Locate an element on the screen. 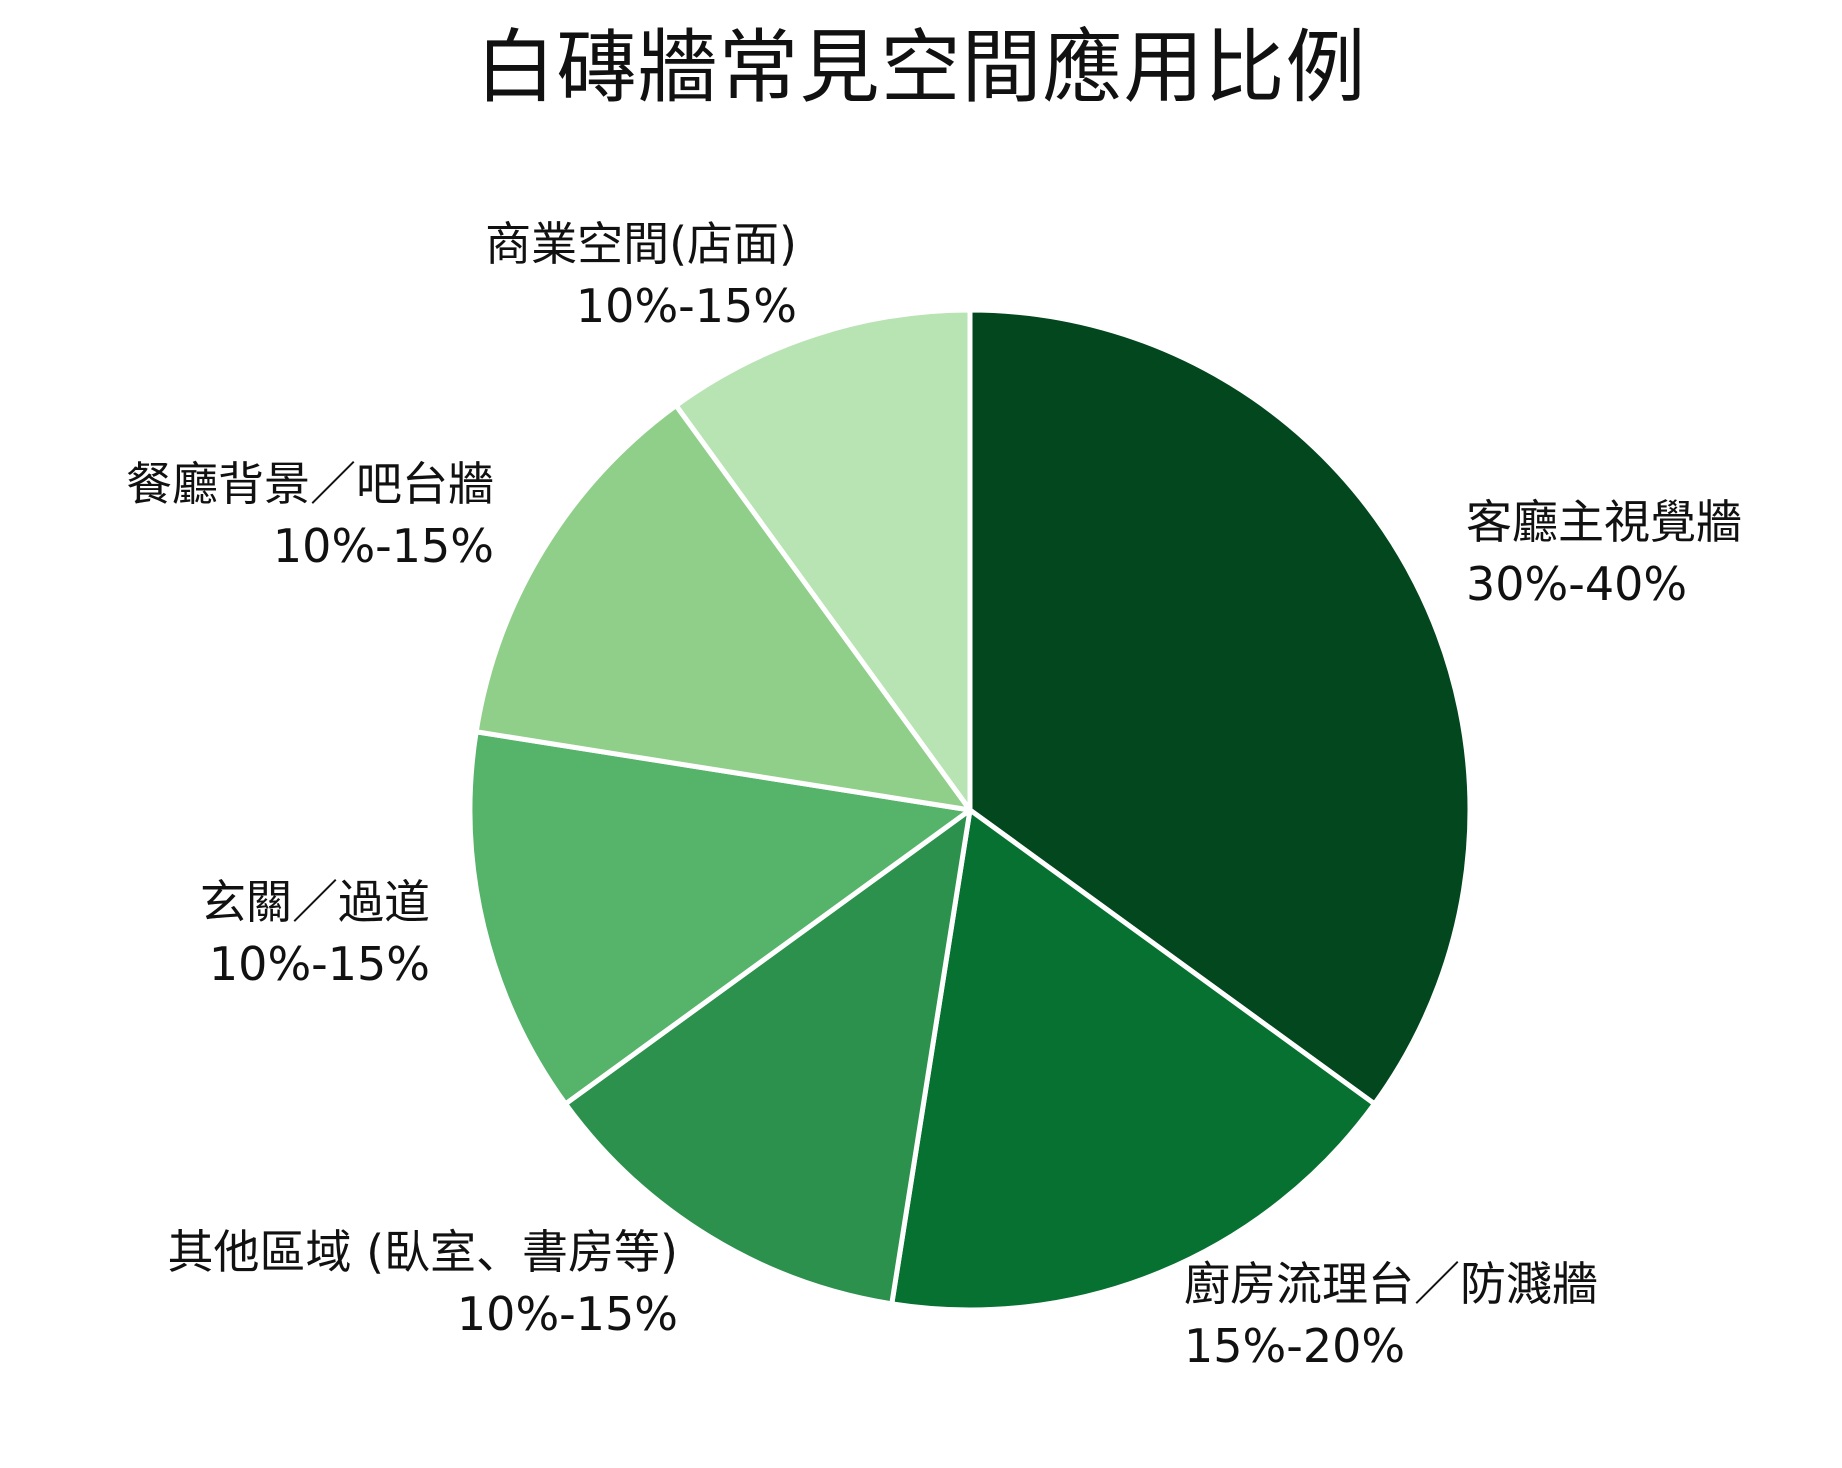 This screenshot has width=1842, height=1468. slice-name: 餐廳背景／吧台牆 is located at coordinates (310, 484).